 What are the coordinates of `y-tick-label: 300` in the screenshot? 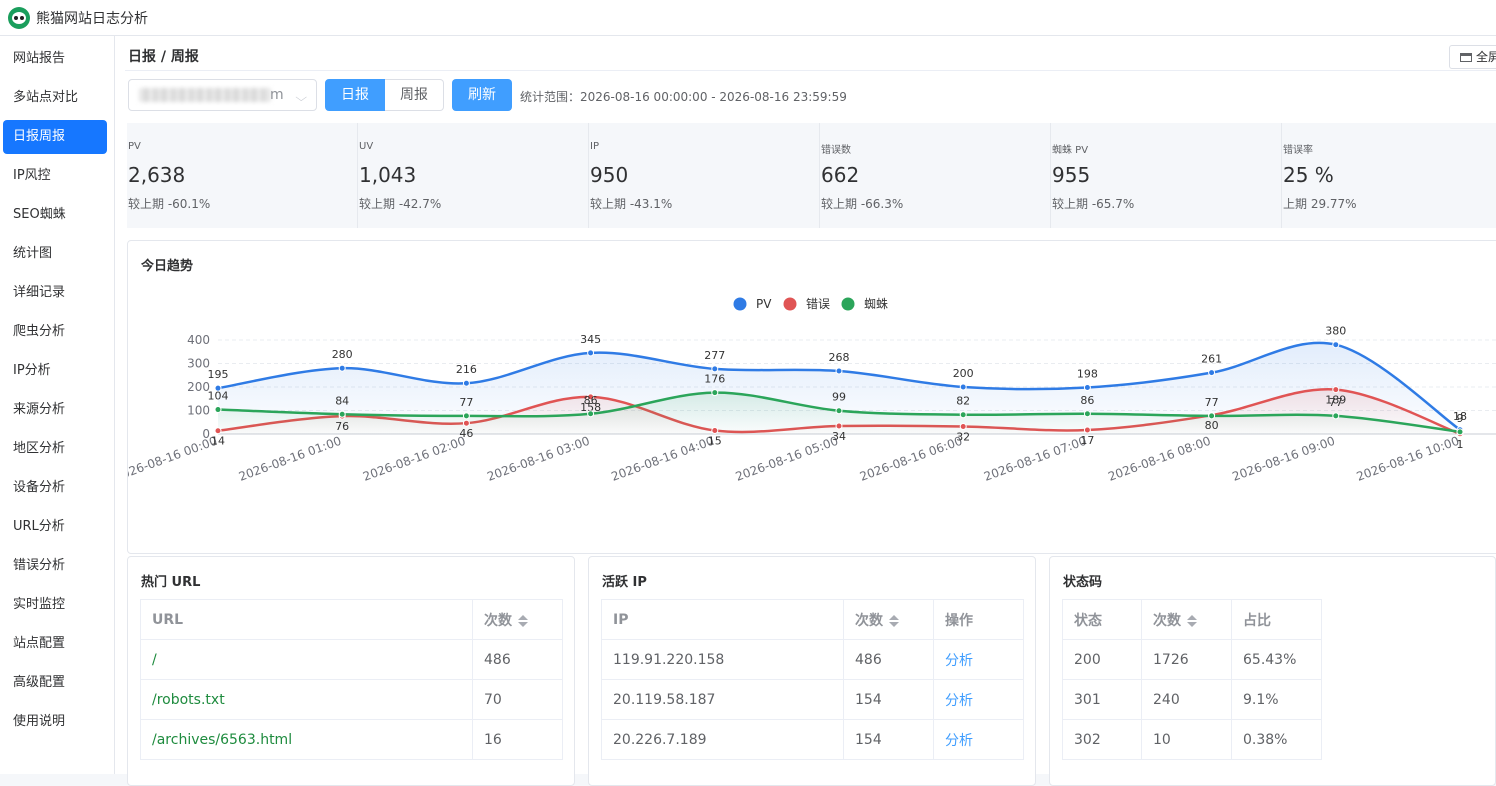 It's located at (198, 364).